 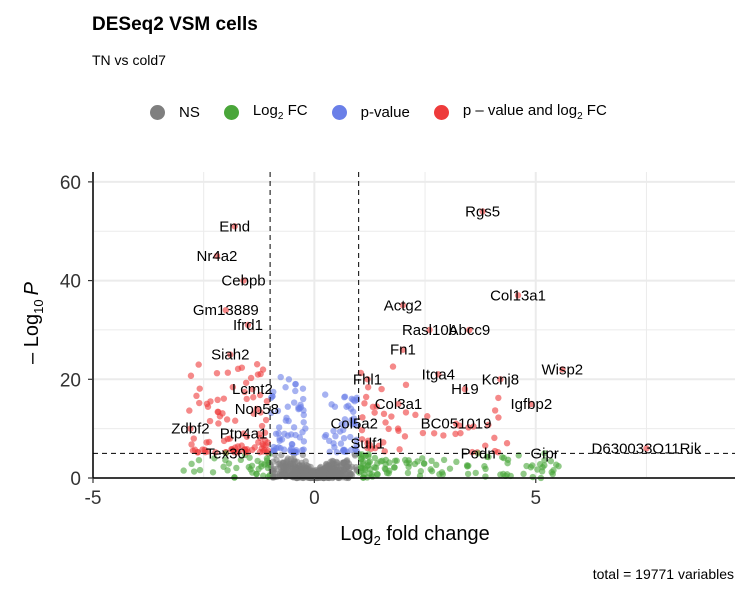 I want to click on legend-item-log2fc: Log2 FC, so click(x=265, y=112).